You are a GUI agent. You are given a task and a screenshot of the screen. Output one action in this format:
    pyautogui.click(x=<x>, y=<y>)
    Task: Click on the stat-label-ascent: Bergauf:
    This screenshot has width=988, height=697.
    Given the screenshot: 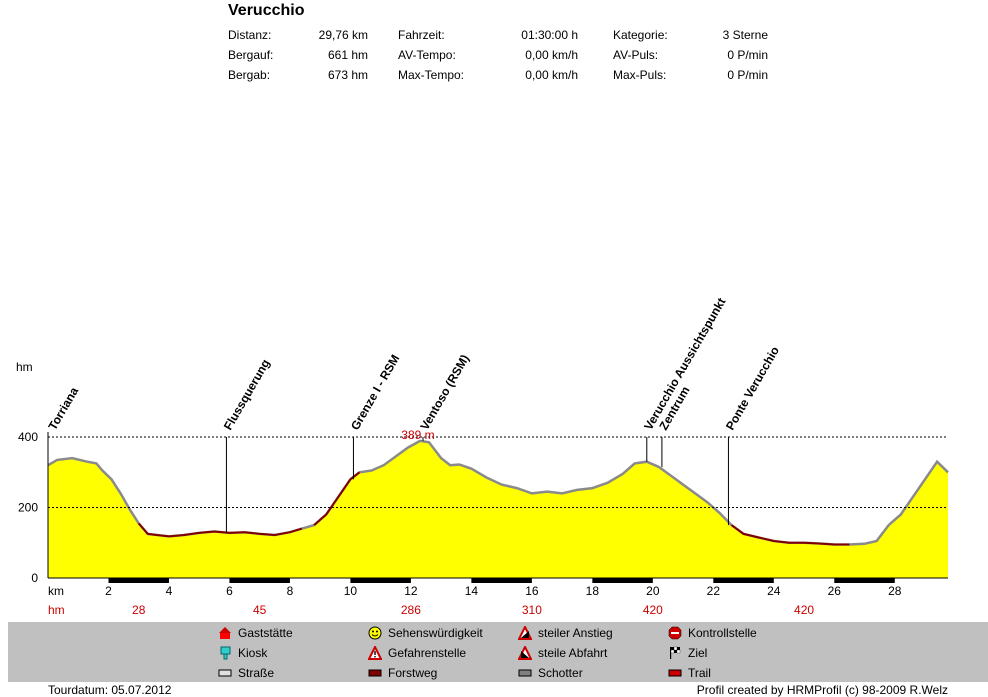 What is the action you would take?
    pyautogui.click(x=251, y=55)
    